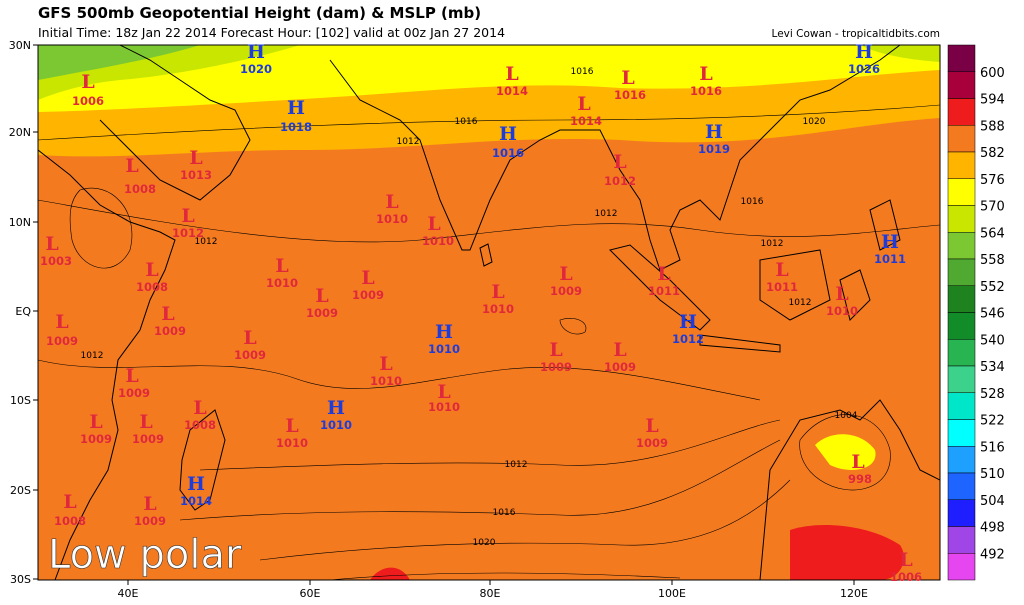 This screenshot has width=1024, height=605. I want to click on colorbar-label: 492, so click(992, 554).